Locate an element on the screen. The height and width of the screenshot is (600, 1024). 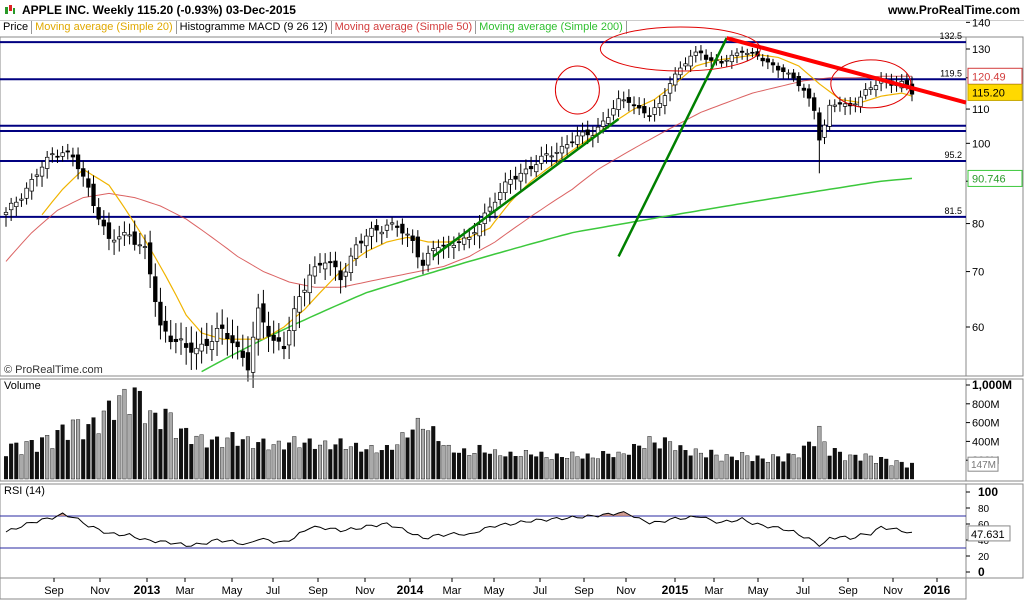
price-last-value: 115.20 is located at coordinates (988, 93).